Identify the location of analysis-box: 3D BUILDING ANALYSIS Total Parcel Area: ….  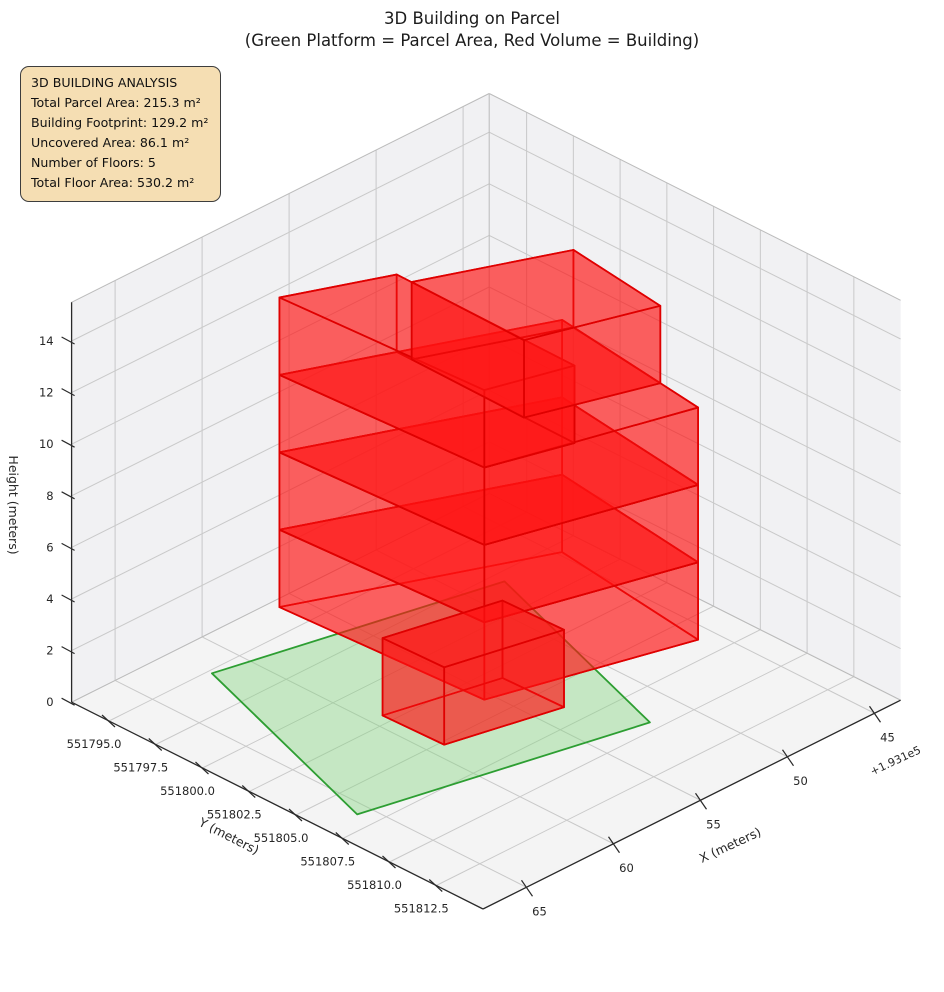
(121, 134).